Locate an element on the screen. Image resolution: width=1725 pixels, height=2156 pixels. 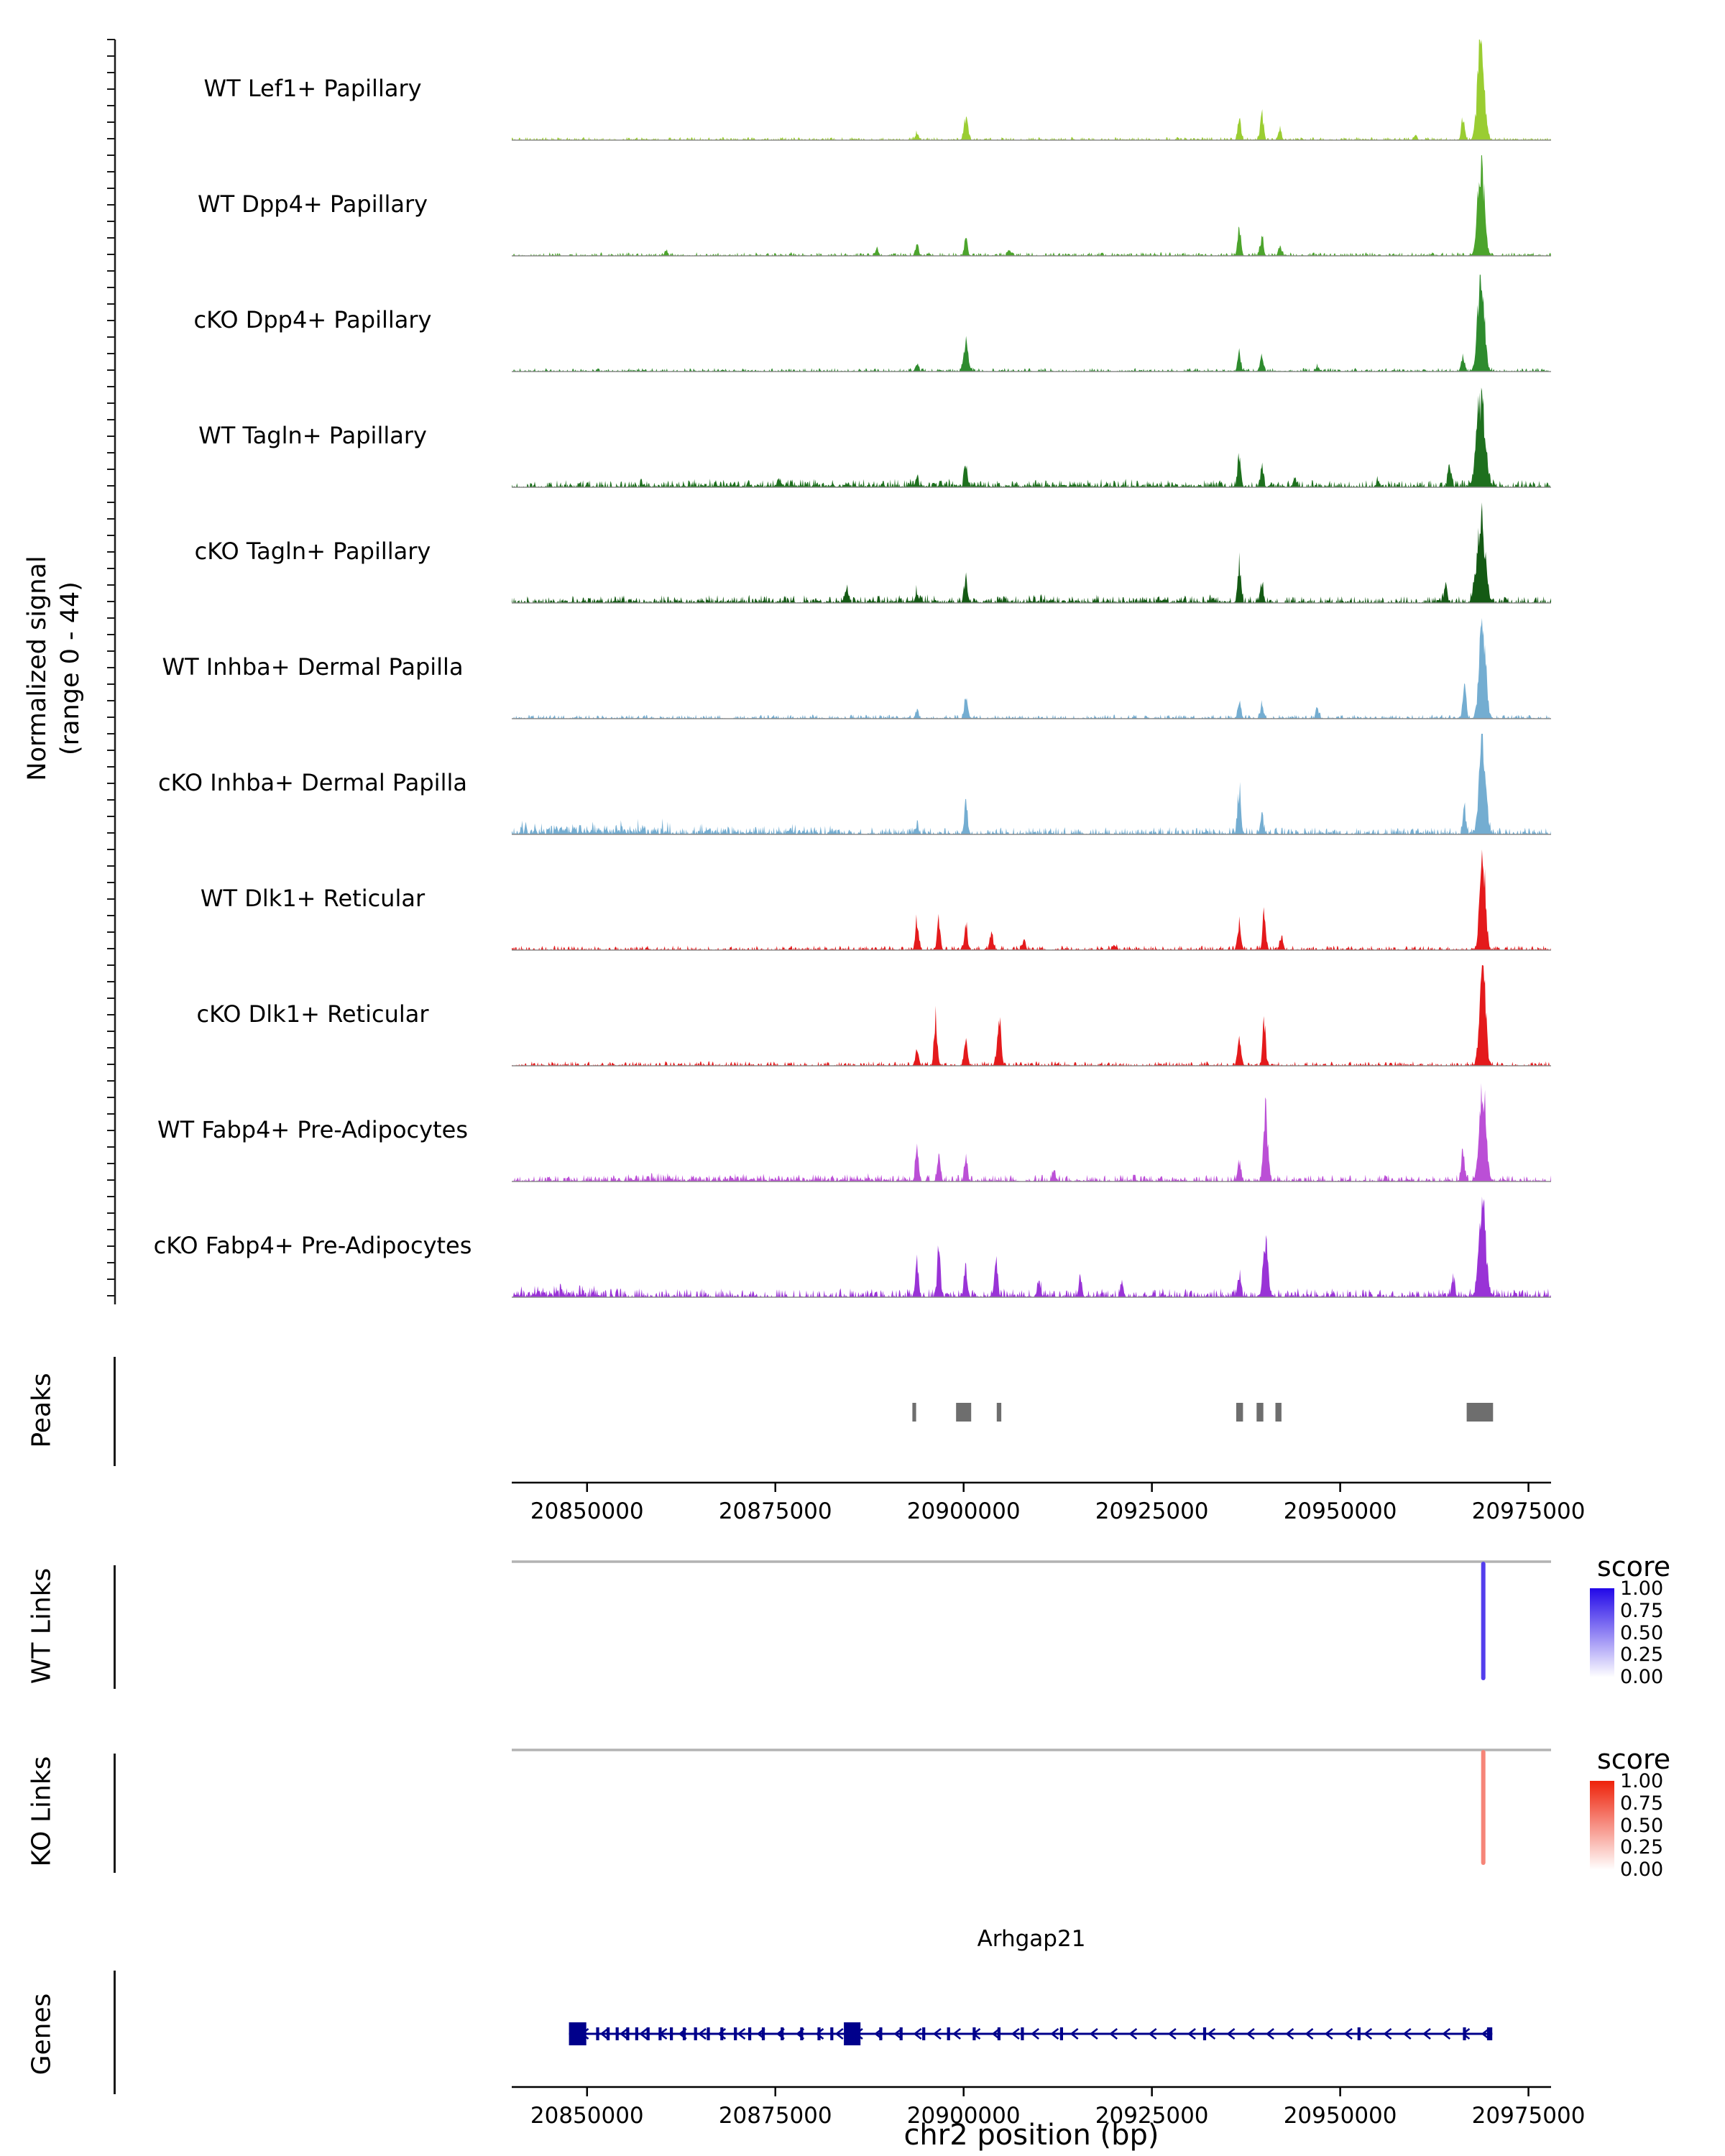
wt-links-section-label: WT Links is located at coordinates (42, 1626).